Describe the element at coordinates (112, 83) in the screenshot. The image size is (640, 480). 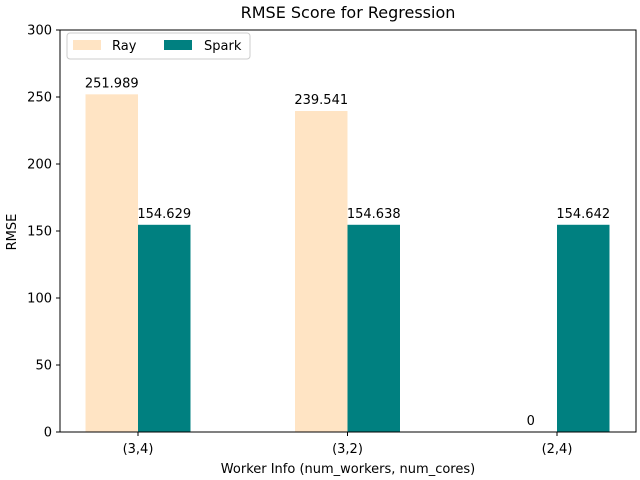
I see `data-label-ray-0: 251.989` at that location.